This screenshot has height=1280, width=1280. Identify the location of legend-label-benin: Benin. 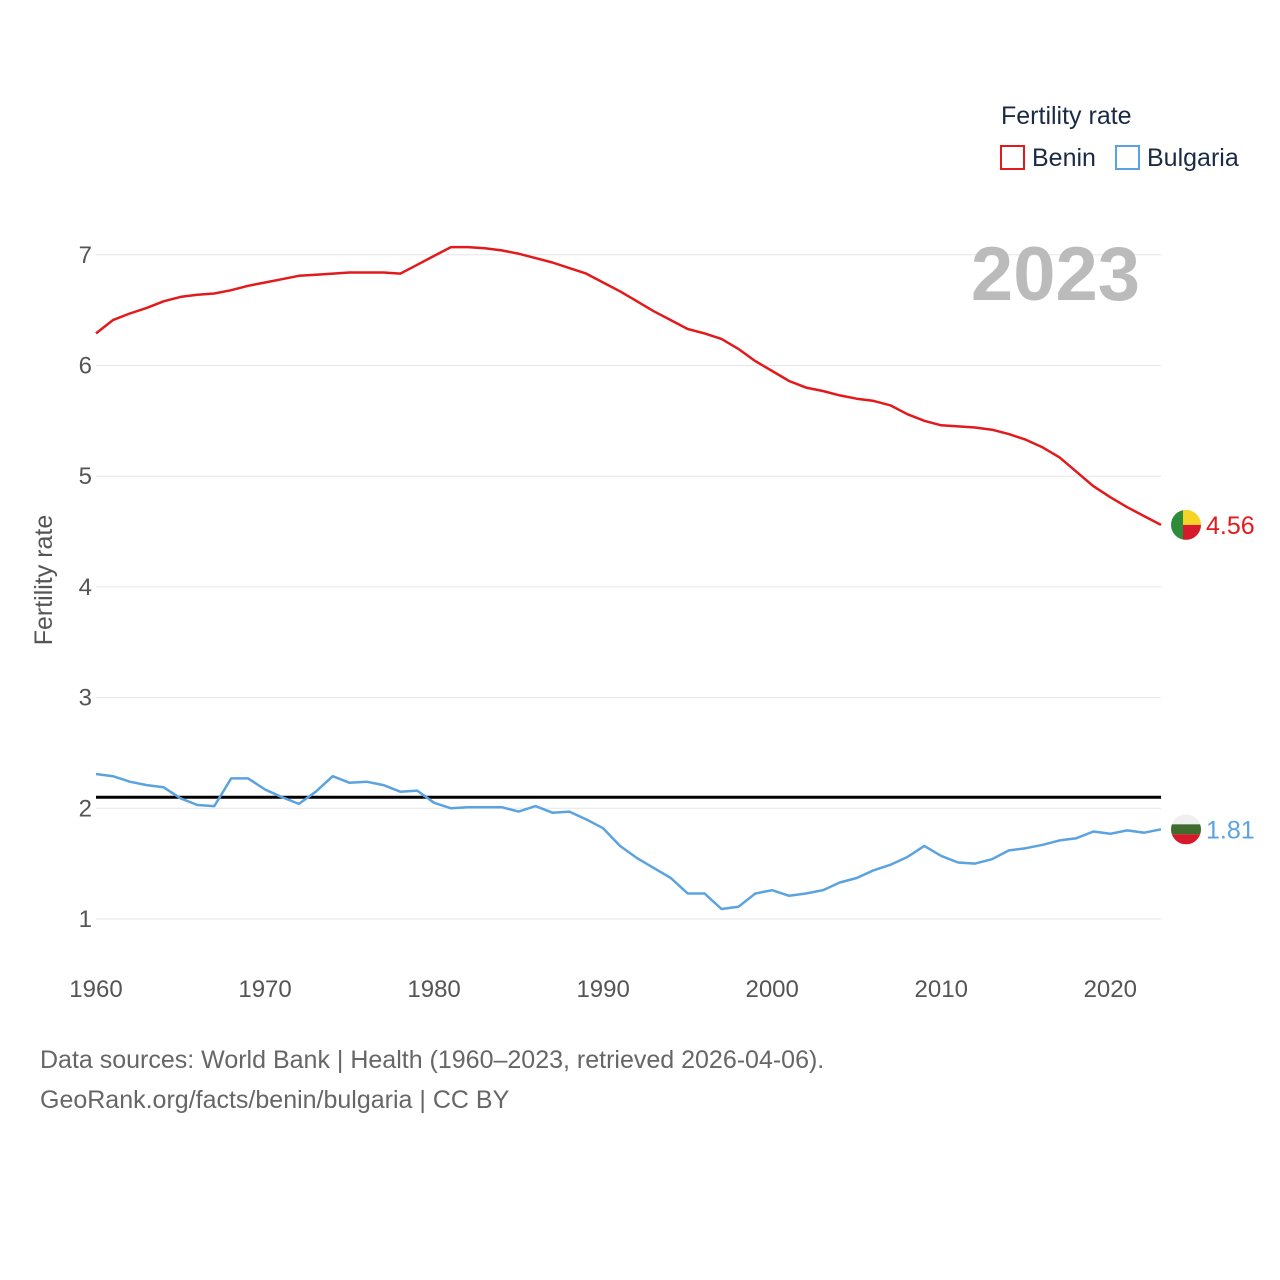
(1064, 158).